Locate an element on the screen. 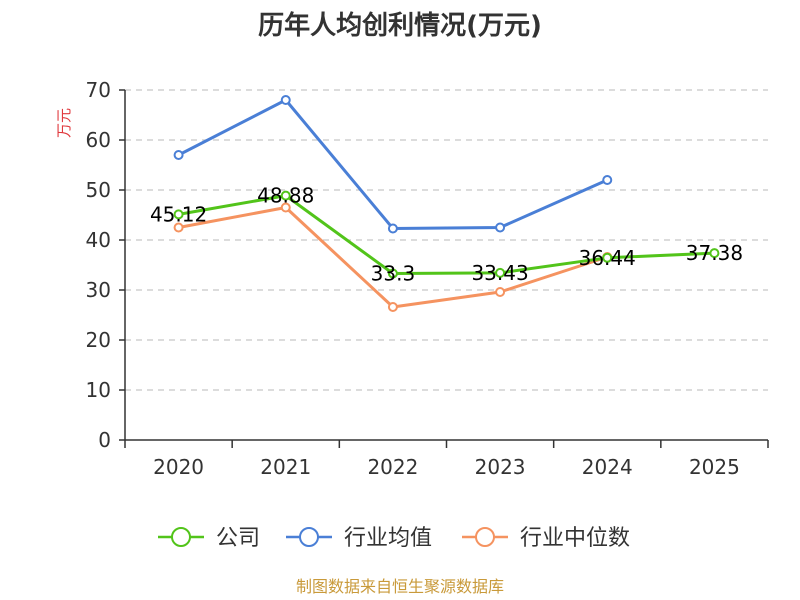  x-tick-label: 2023 is located at coordinates (500, 467).